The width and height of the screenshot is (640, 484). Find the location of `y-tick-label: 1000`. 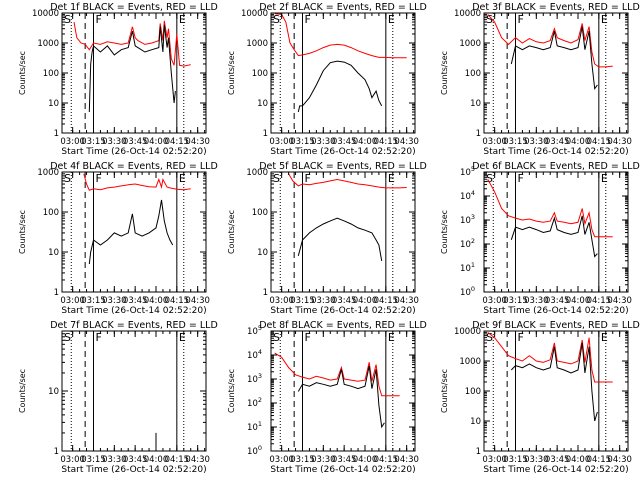

y-tick-label: 1000 is located at coordinates (257, 44).